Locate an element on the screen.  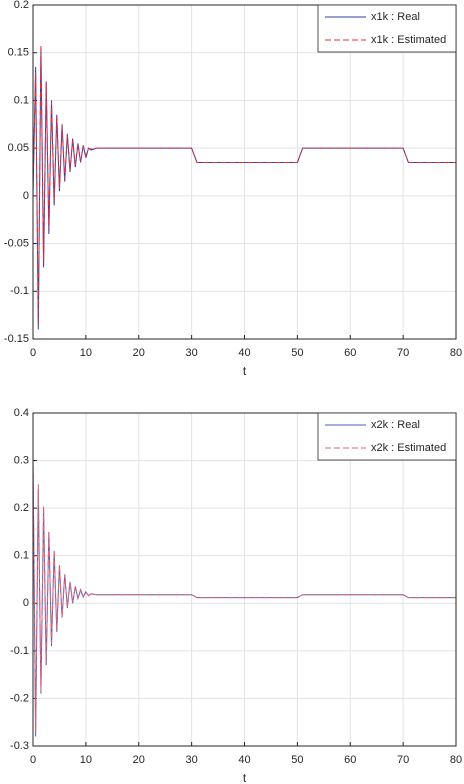
legend-label: x1k : Estimated is located at coordinates (408, 40).